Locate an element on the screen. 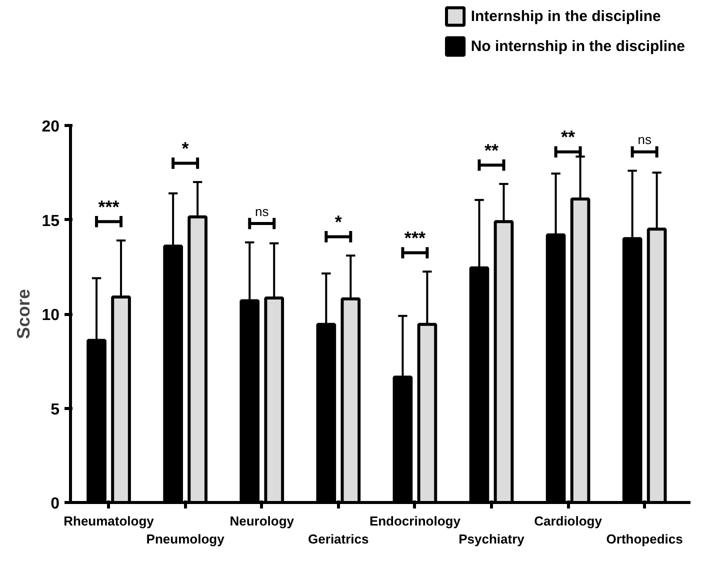 This screenshot has width=710, height=567. x-tick-label: Rheumatology is located at coordinates (109, 521).